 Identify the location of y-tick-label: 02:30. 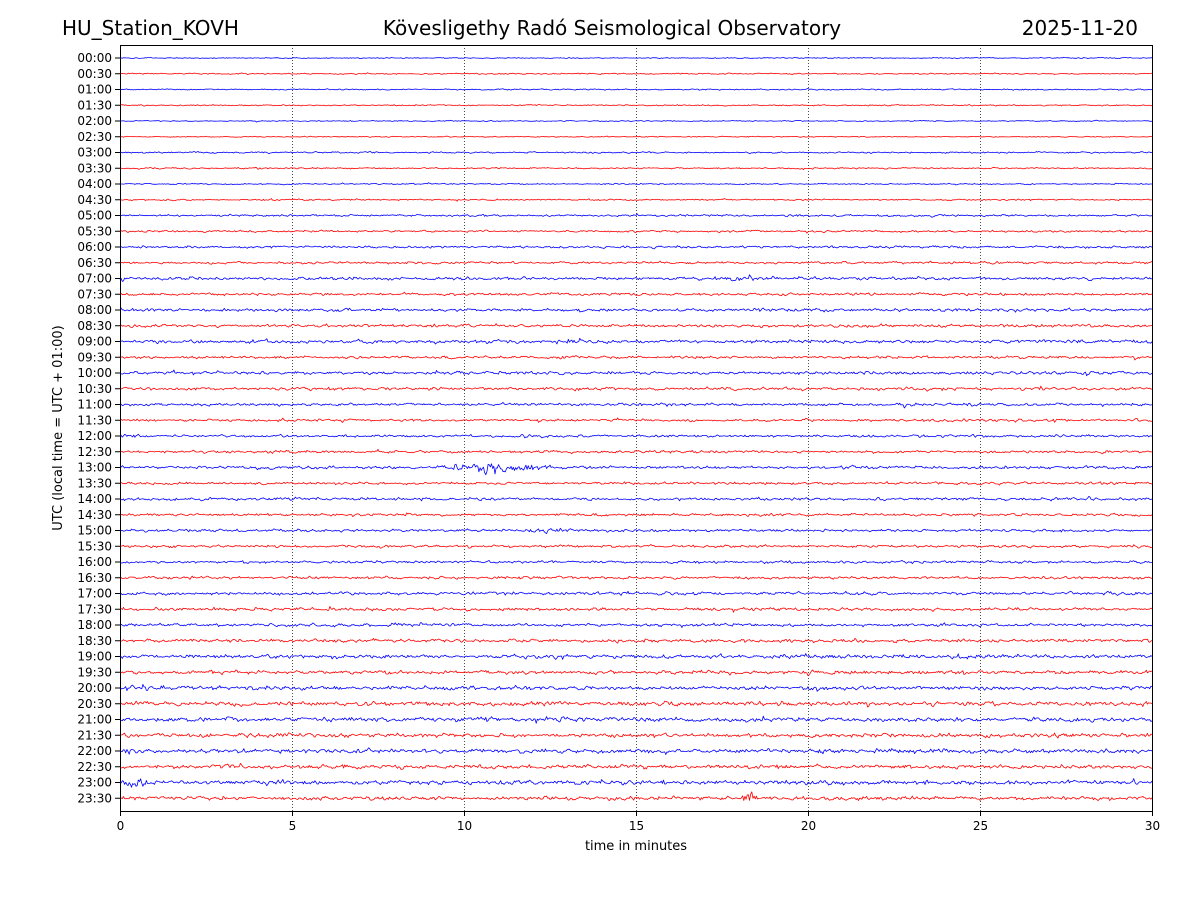
(94, 137).